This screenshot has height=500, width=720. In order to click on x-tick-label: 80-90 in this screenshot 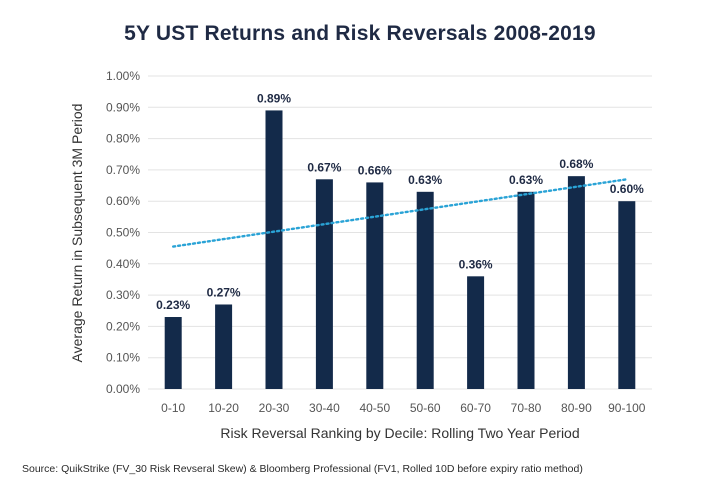, I will do `click(576, 408)`.